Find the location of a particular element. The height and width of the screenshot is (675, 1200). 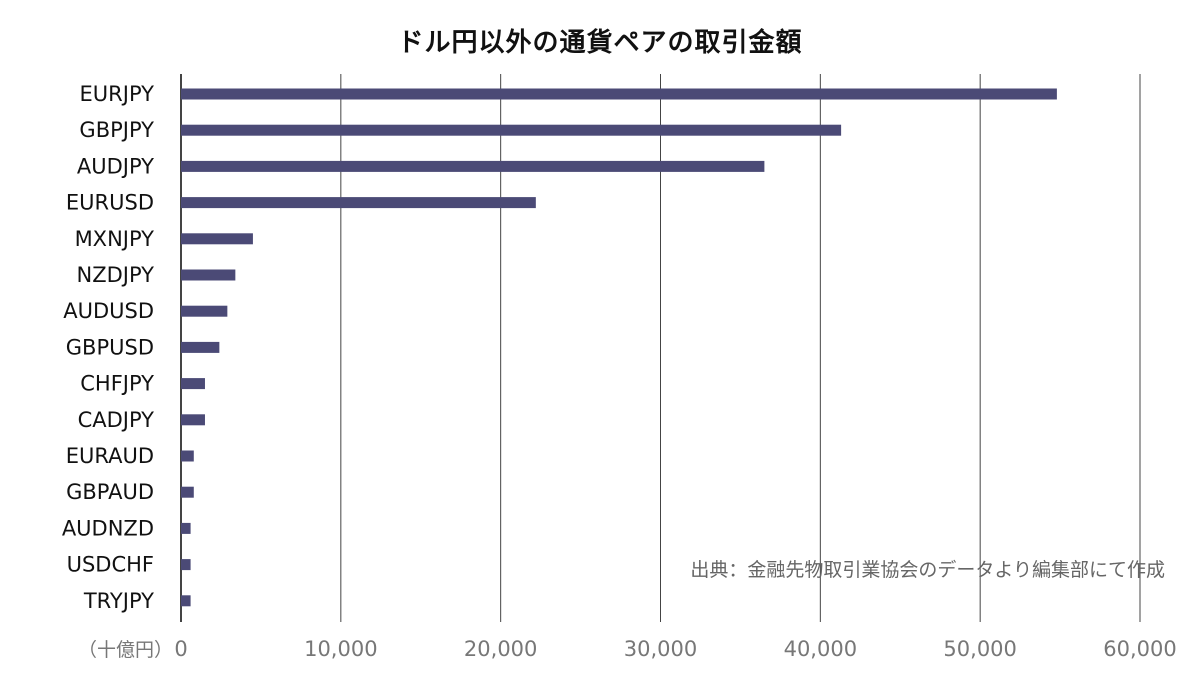

category-label-gbpaud: GBPAUD is located at coordinates (110, 492).